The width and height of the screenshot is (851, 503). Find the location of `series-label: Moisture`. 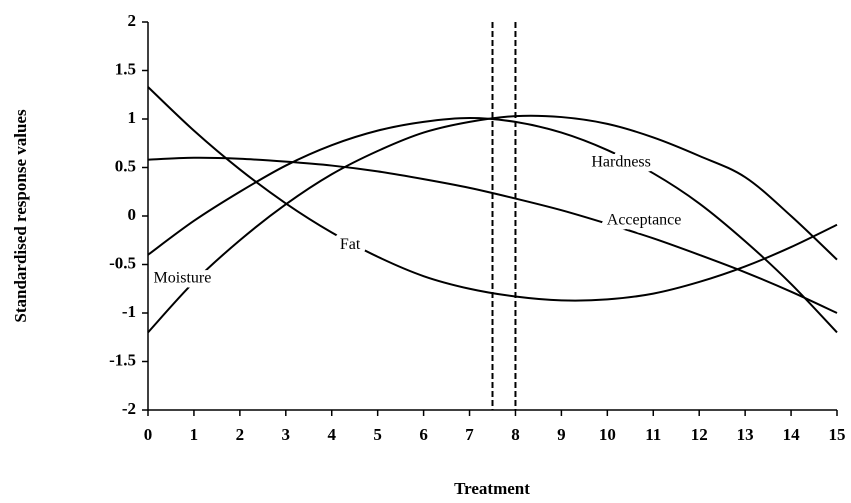

series-label: Moisture is located at coordinates (183, 278).